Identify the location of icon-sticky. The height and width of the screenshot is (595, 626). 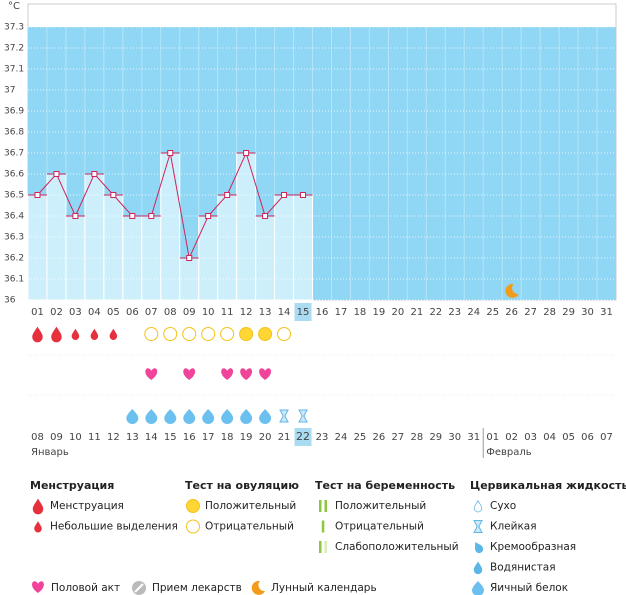
(478, 526).